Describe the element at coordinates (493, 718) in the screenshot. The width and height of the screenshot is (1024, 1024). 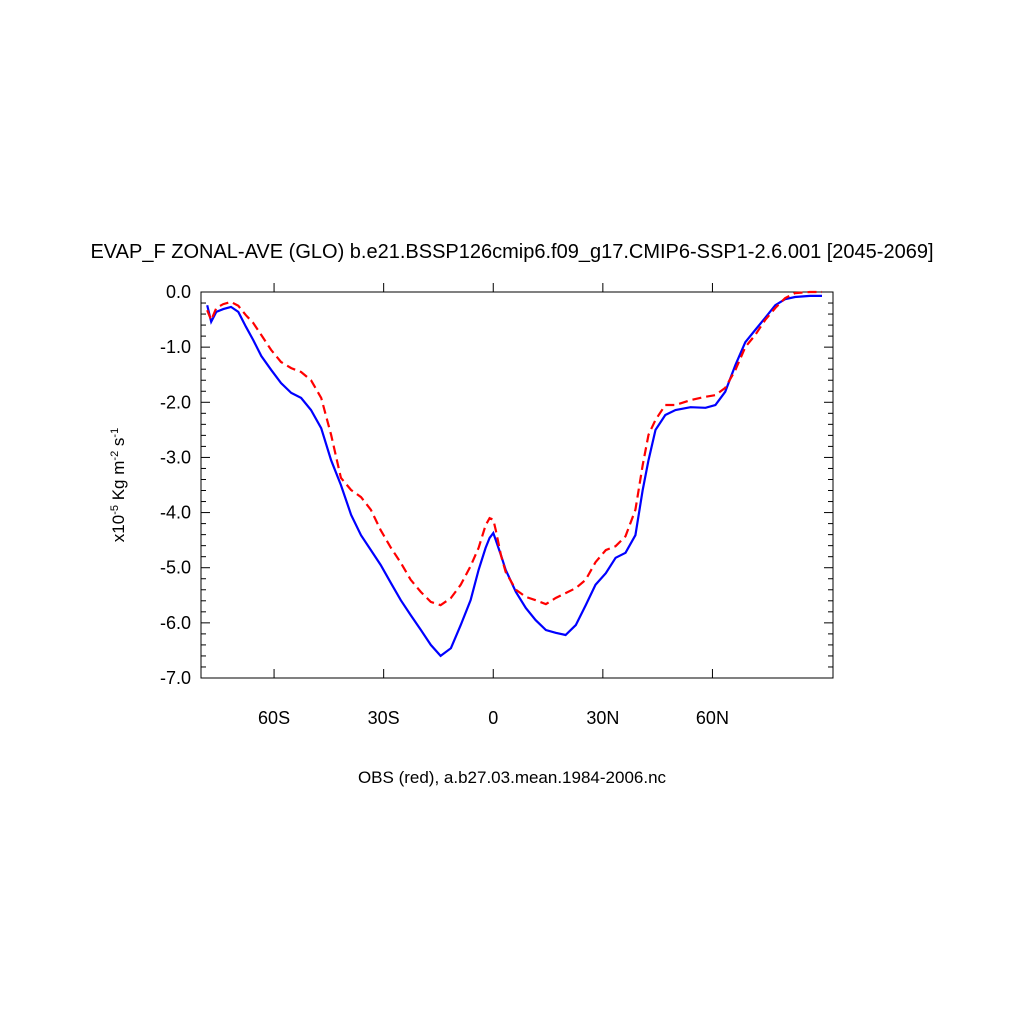
I see `x-tick-label: 0` at that location.